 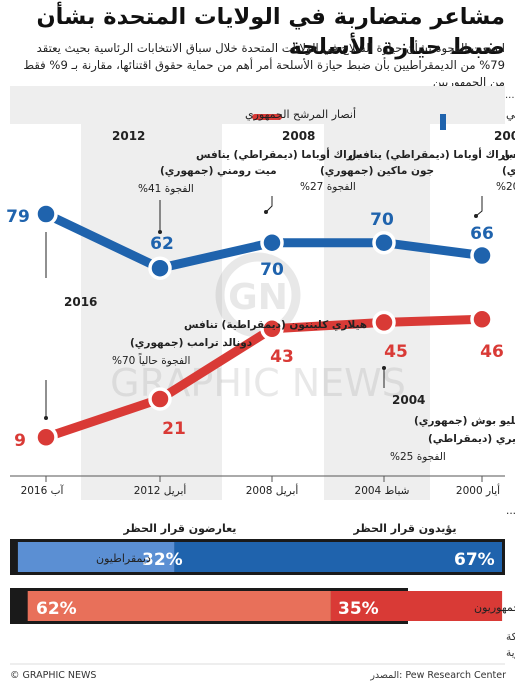 What do you see at coordinates (482, 234) in the screenshot?
I see `dem-value-label: 66` at bounding box center [482, 234].